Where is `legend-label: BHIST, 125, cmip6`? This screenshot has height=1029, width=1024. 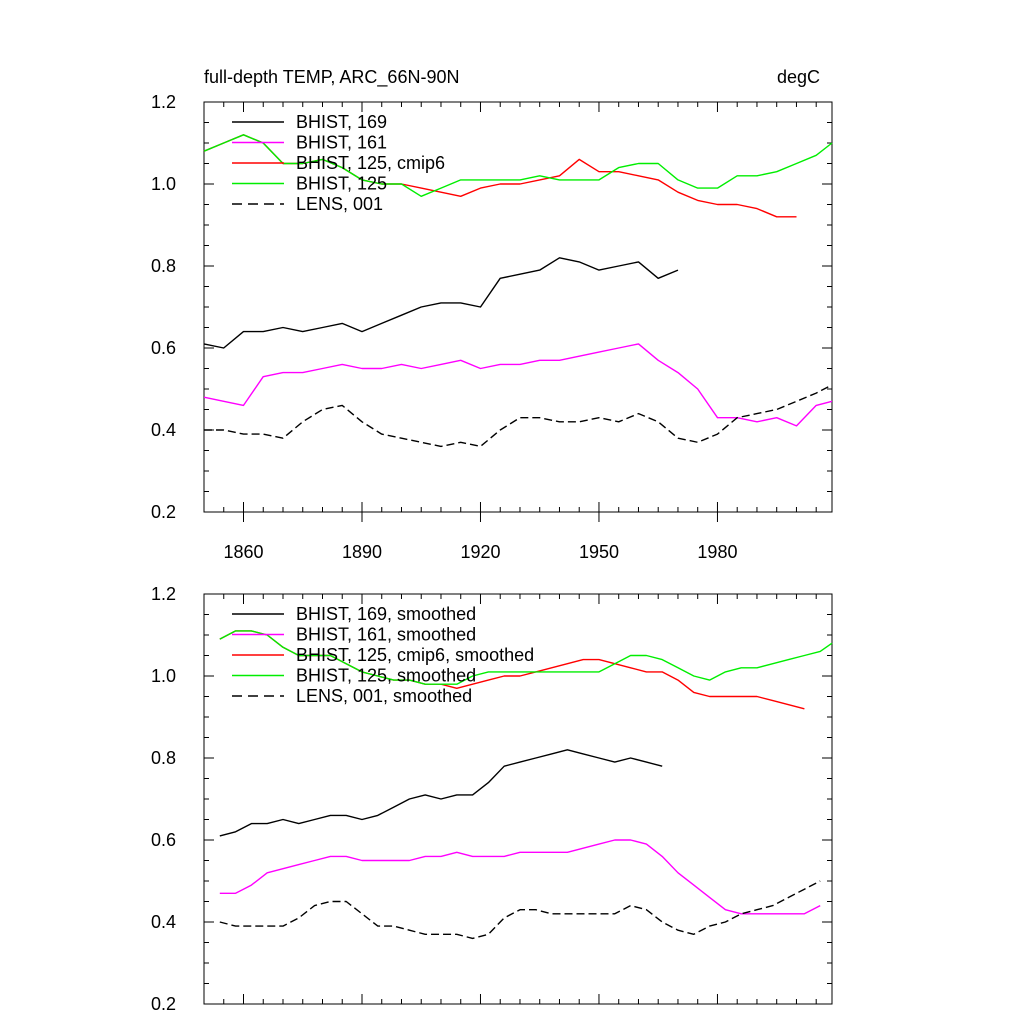 legend-label: BHIST, 125, cmip6 is located at coordinates (370, 163).